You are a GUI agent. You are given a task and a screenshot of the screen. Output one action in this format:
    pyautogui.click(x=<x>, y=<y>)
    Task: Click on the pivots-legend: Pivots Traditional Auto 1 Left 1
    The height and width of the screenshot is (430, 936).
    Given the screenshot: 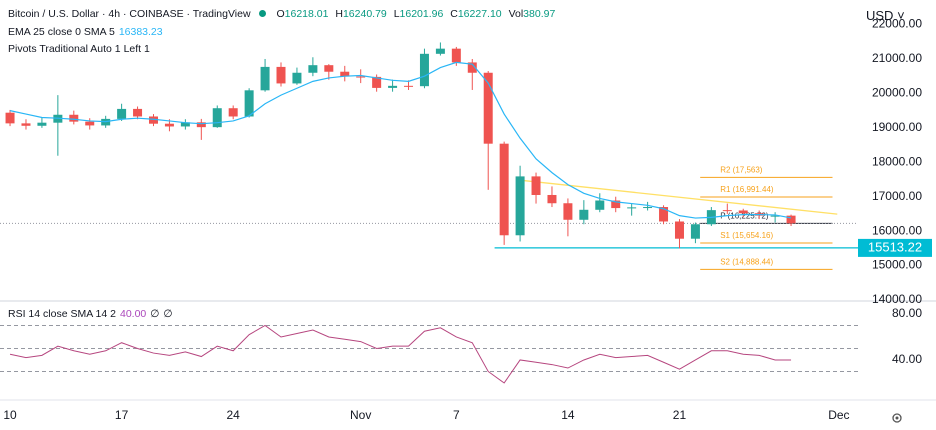 What is the action you would take?
    pyautogui.click(x=81, y=49)
    